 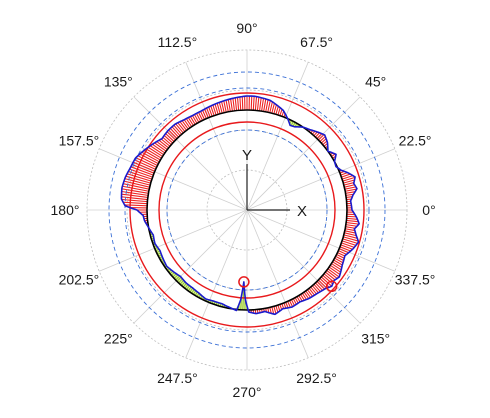 What do you see at coordinates (247, 155) in the screenshot?
I see `y-axis-label: Y` at bounding box center [247, 155].